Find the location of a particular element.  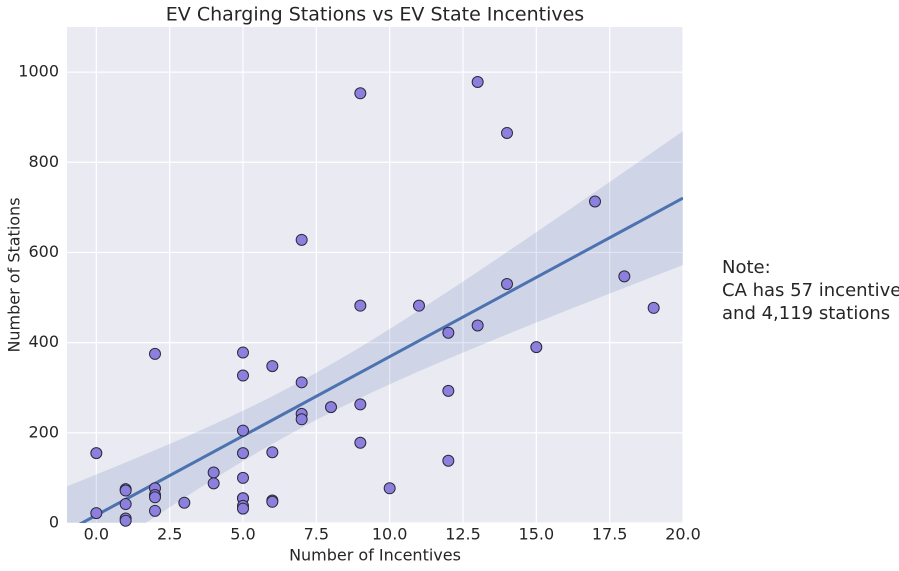

annotation: CA has 57 incentives is located at coordinates (810, 290).